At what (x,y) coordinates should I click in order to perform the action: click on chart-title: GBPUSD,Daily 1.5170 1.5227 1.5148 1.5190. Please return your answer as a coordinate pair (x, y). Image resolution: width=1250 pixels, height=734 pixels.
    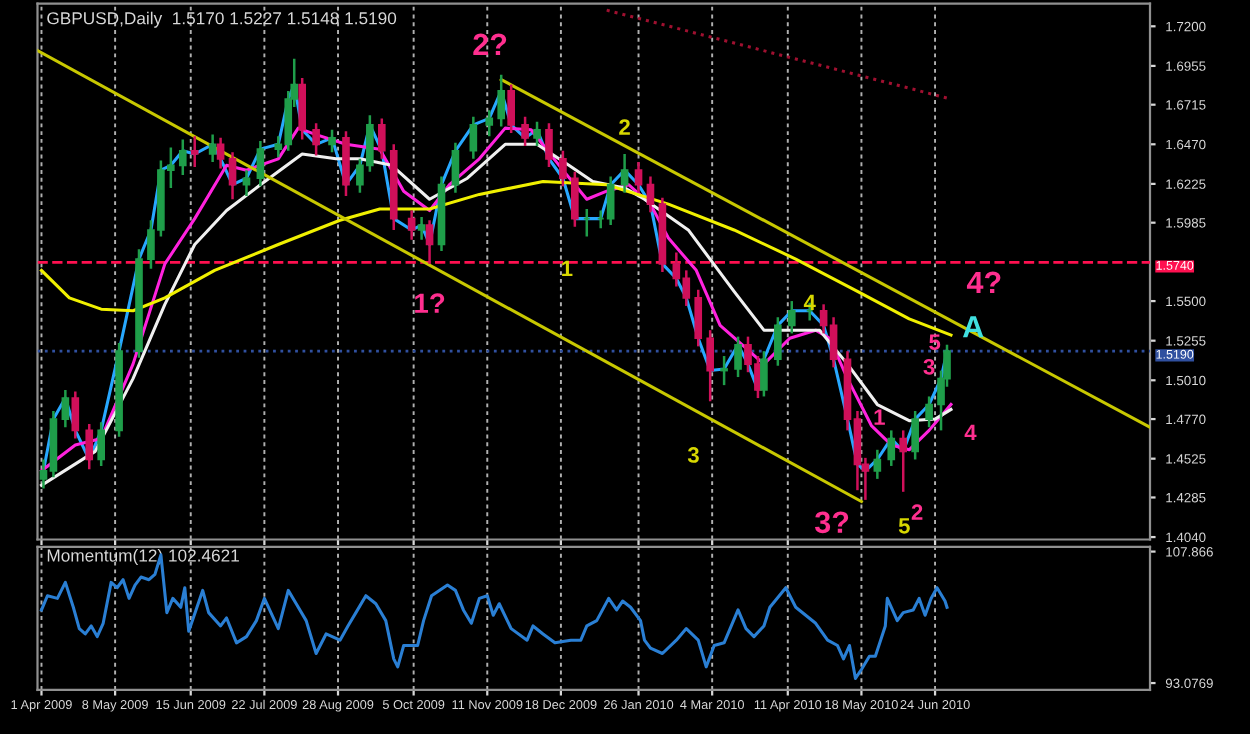
    Looking at the image, I should click on (222, 19).